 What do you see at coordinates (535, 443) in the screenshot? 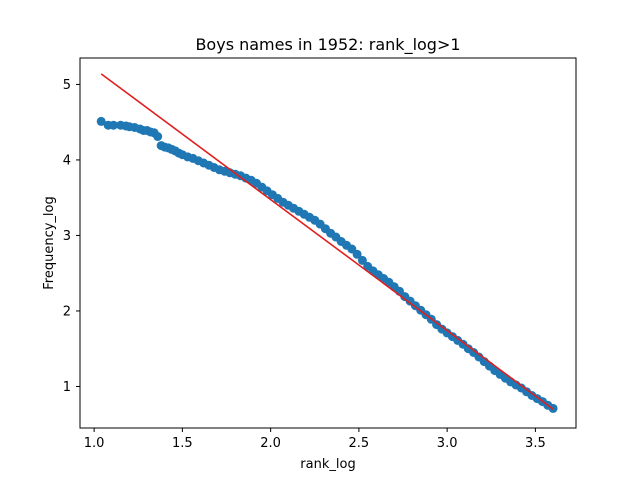
I see `x-tick-label: 3.5` at bounding box center [535, 443].